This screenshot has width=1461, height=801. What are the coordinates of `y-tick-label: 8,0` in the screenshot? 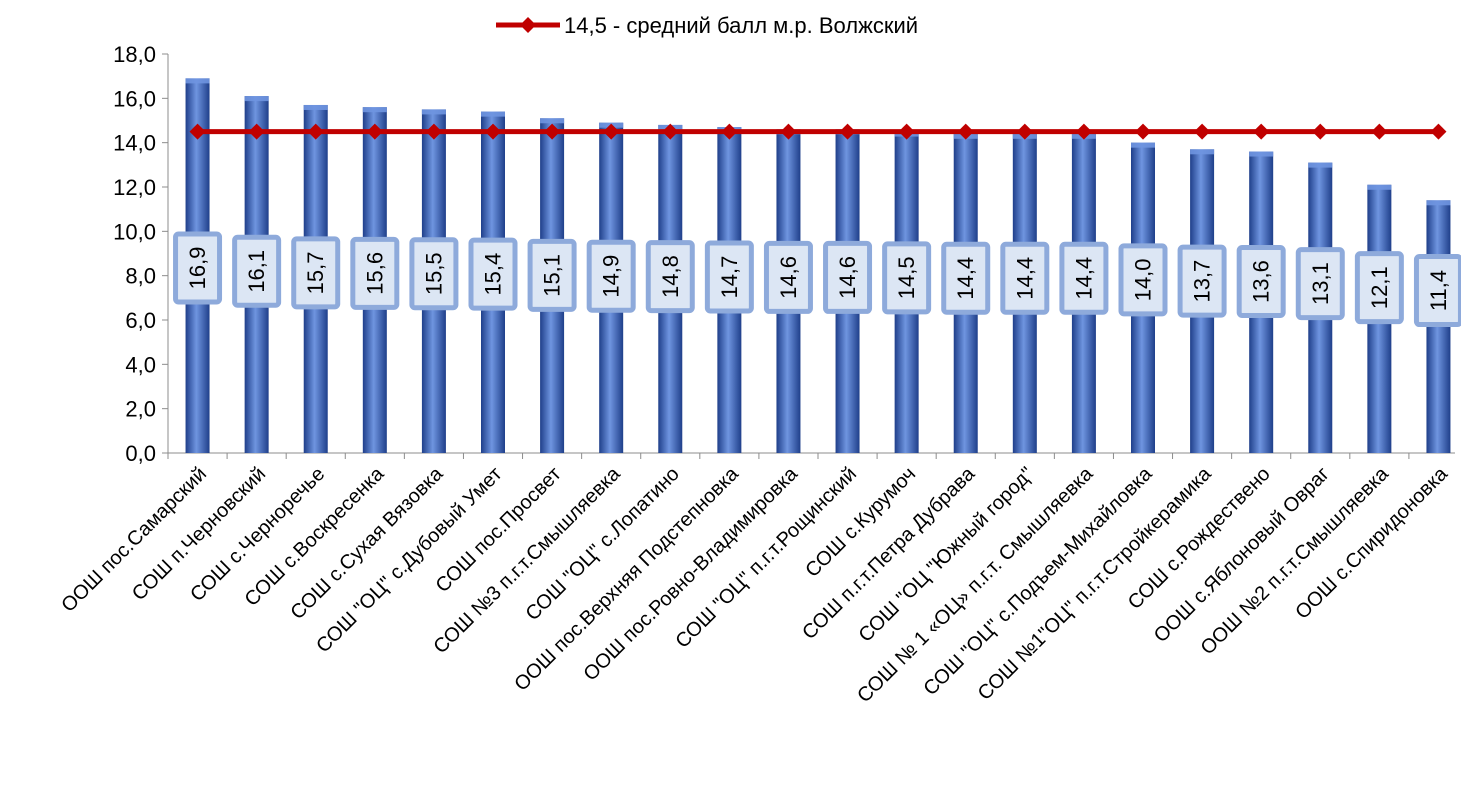 It's located at (140, 276).